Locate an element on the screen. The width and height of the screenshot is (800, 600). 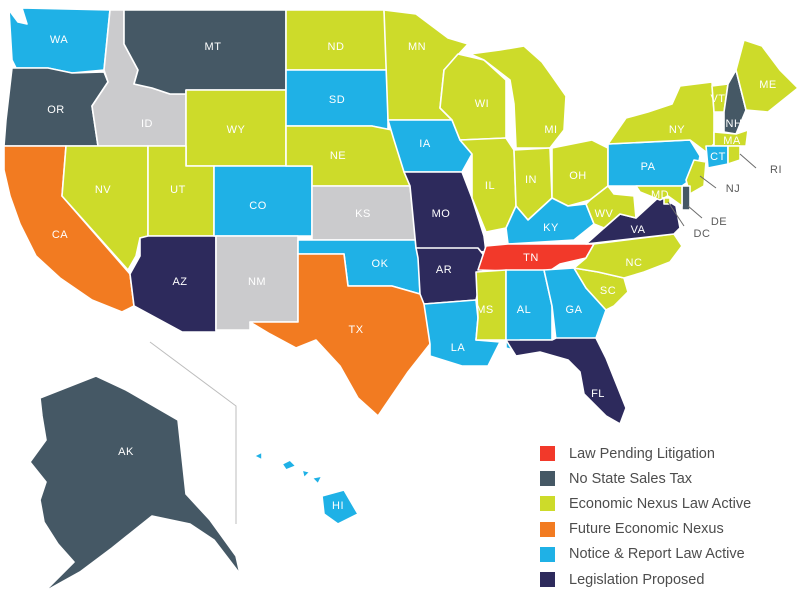
leader-line-dc is located at coordinates (676, 214).